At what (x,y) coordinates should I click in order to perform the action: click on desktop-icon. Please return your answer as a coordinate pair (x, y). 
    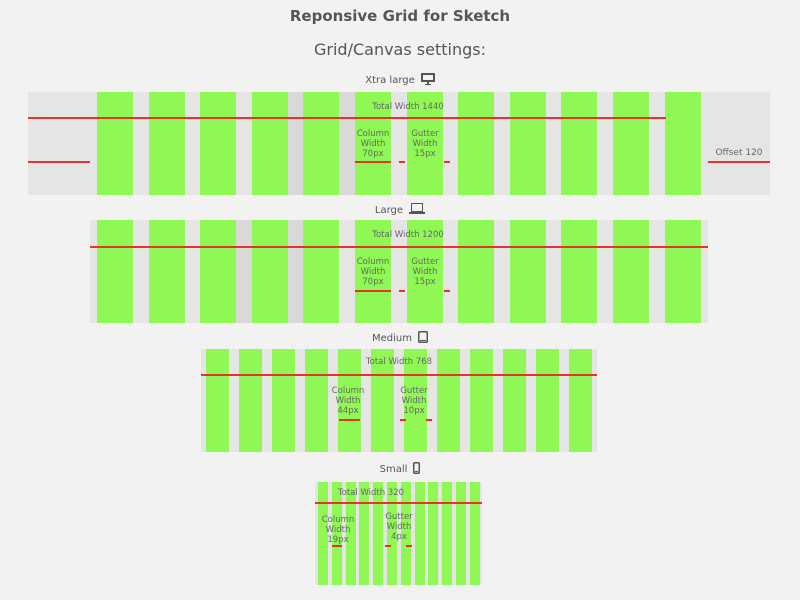
    Looking at the image, I should click on (427, 80).